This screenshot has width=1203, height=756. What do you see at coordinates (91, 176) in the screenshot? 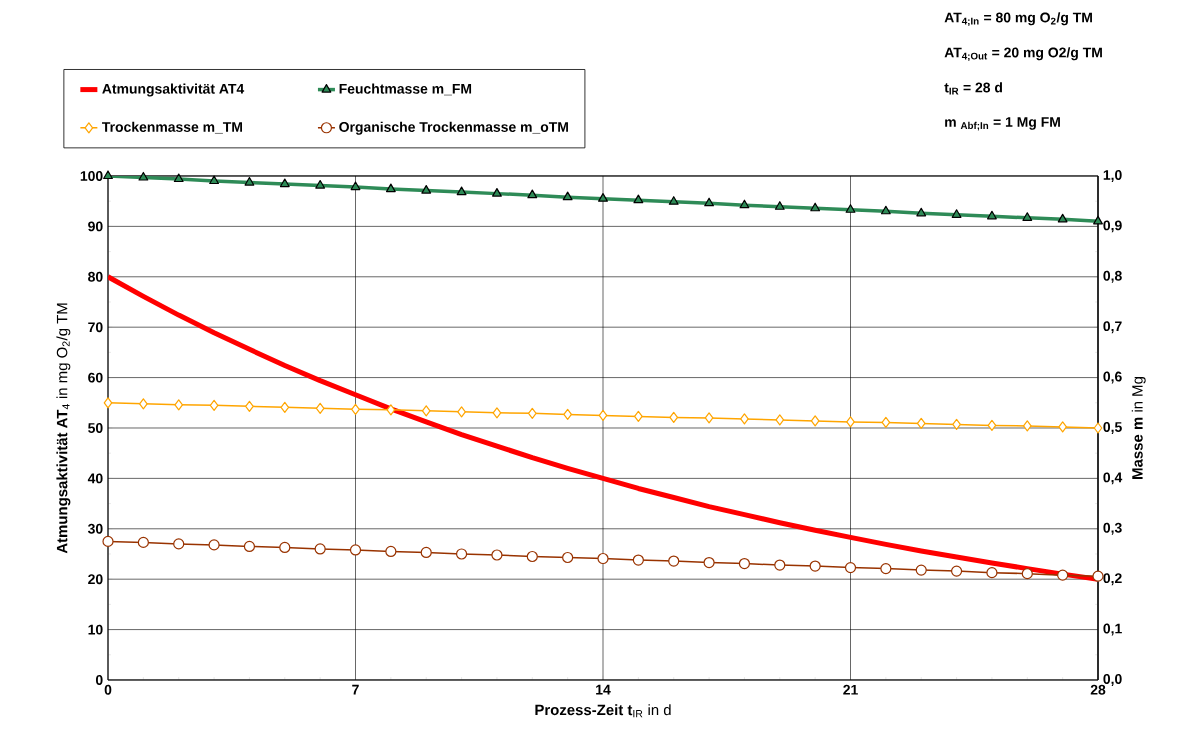
I see `y-tick-label: 100` at bounding box center [91, 176].